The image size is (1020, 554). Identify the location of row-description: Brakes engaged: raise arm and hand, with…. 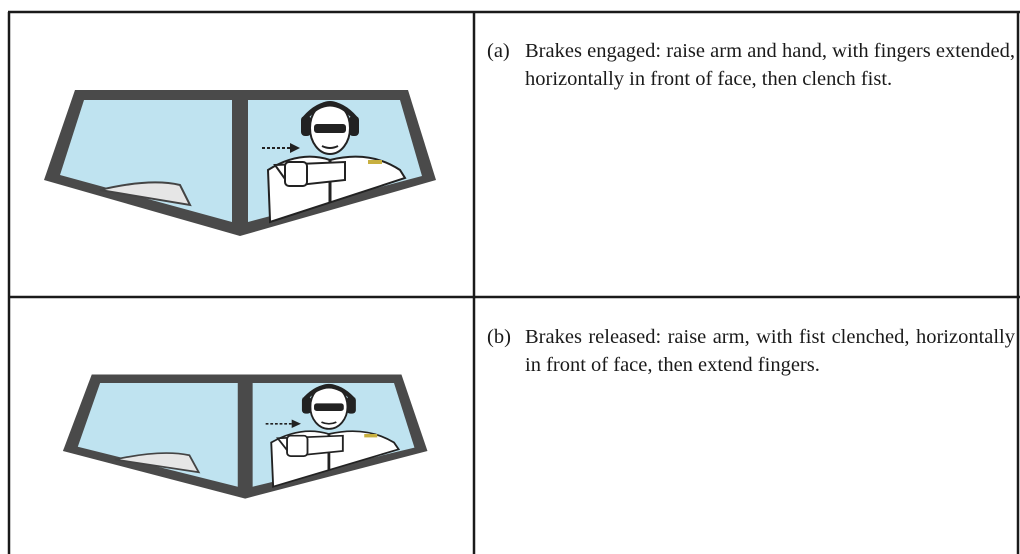
(770, 65).